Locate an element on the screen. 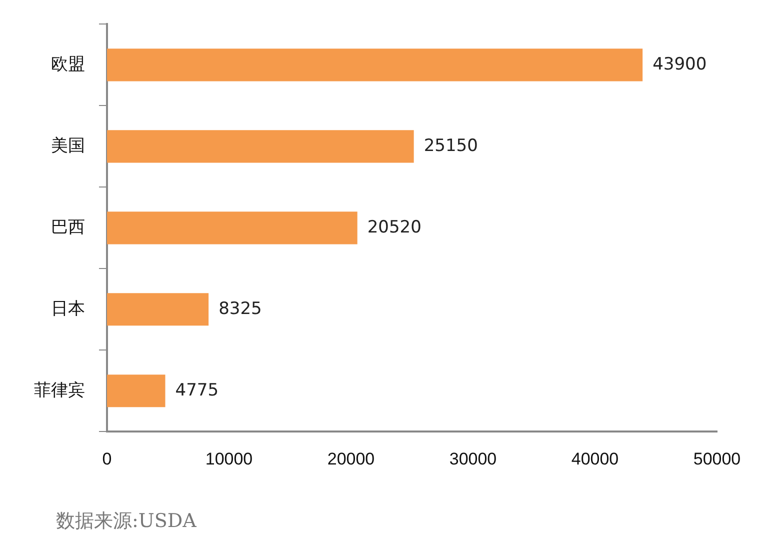 Image resolution: width=777 pixels, height=548 pixels. data-label: 4775 is located at coordinates (197, 390).